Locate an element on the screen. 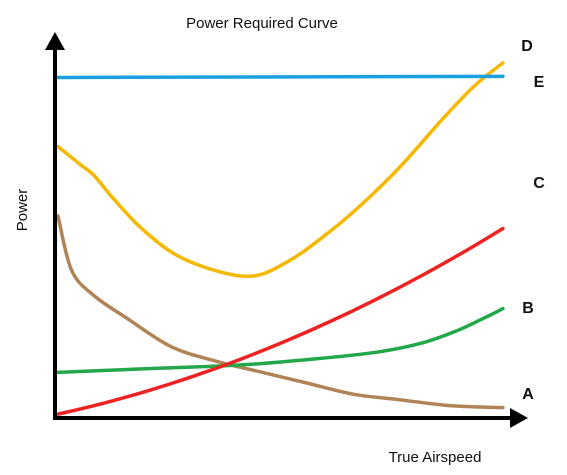  x-axis-label: True Airspeed is located at coordinates (435, 457).